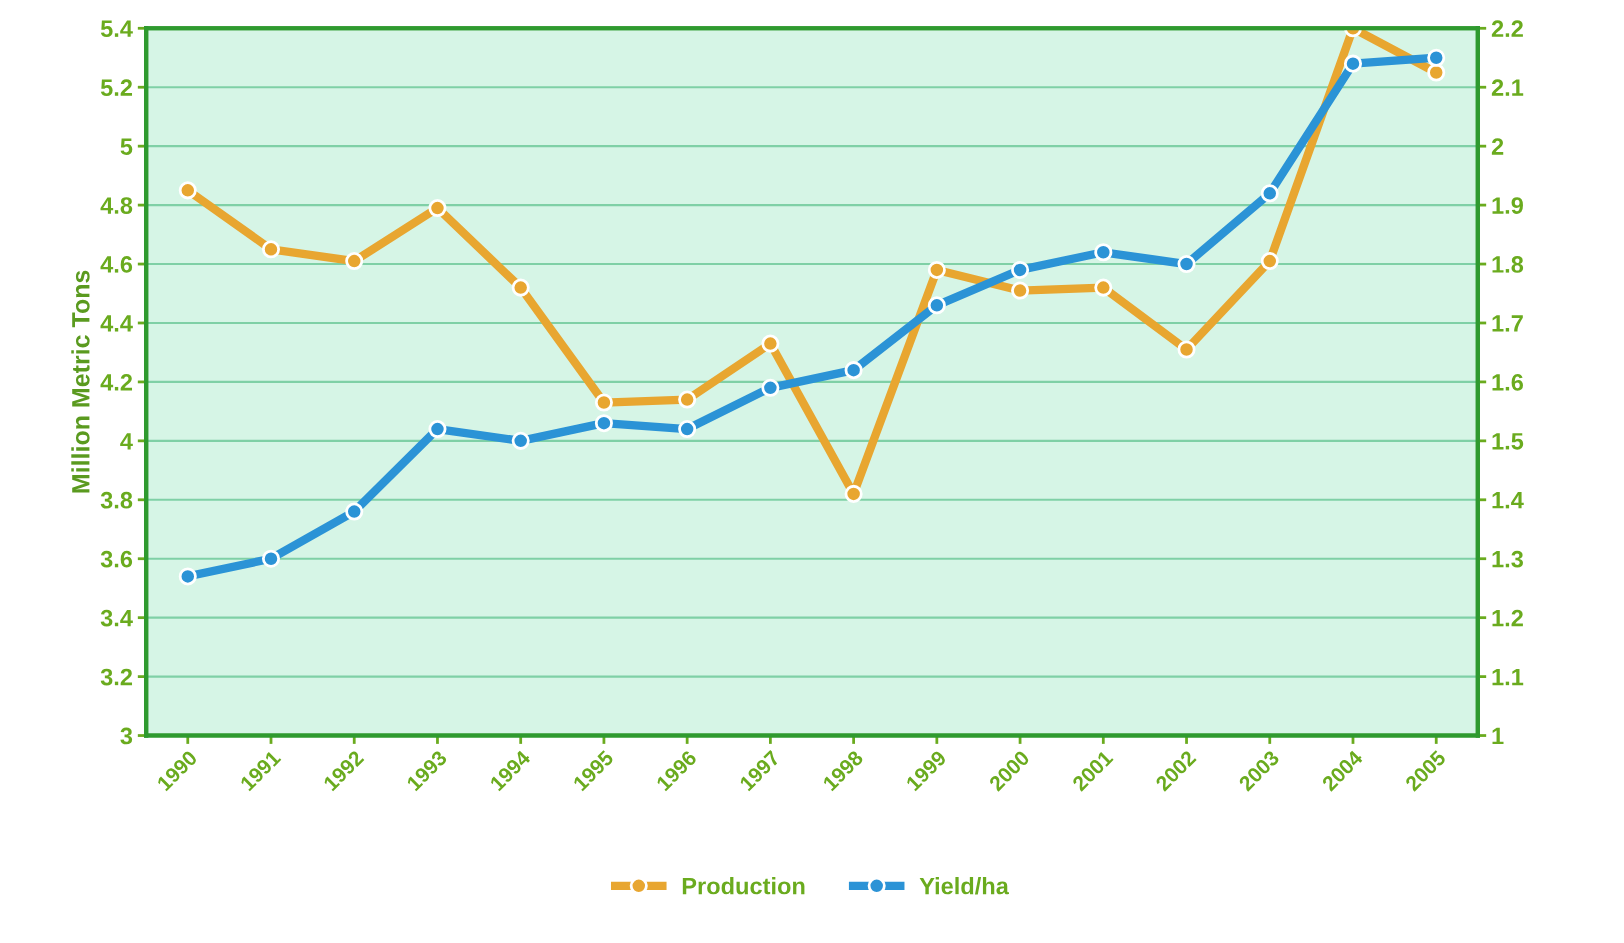  Describe the element at coordinates (126, 441) in the screenshot. I see `y-tick-label: 4` at that location.